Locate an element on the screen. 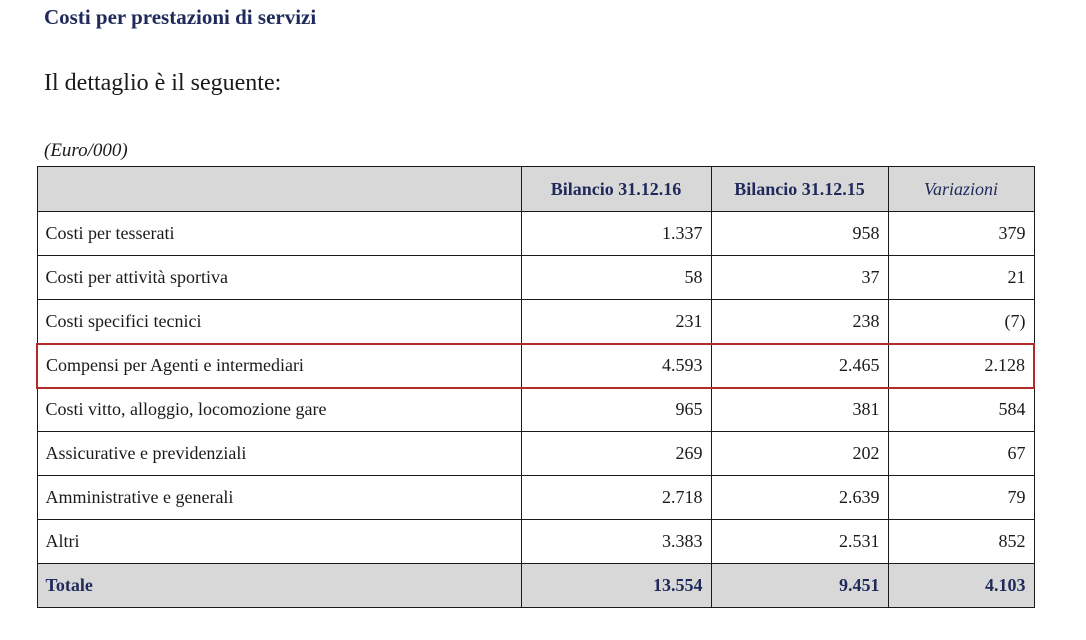 This screenshot has height=640, width=1086. row-label: Amministrative e generali is located at coordinates (279, 497).